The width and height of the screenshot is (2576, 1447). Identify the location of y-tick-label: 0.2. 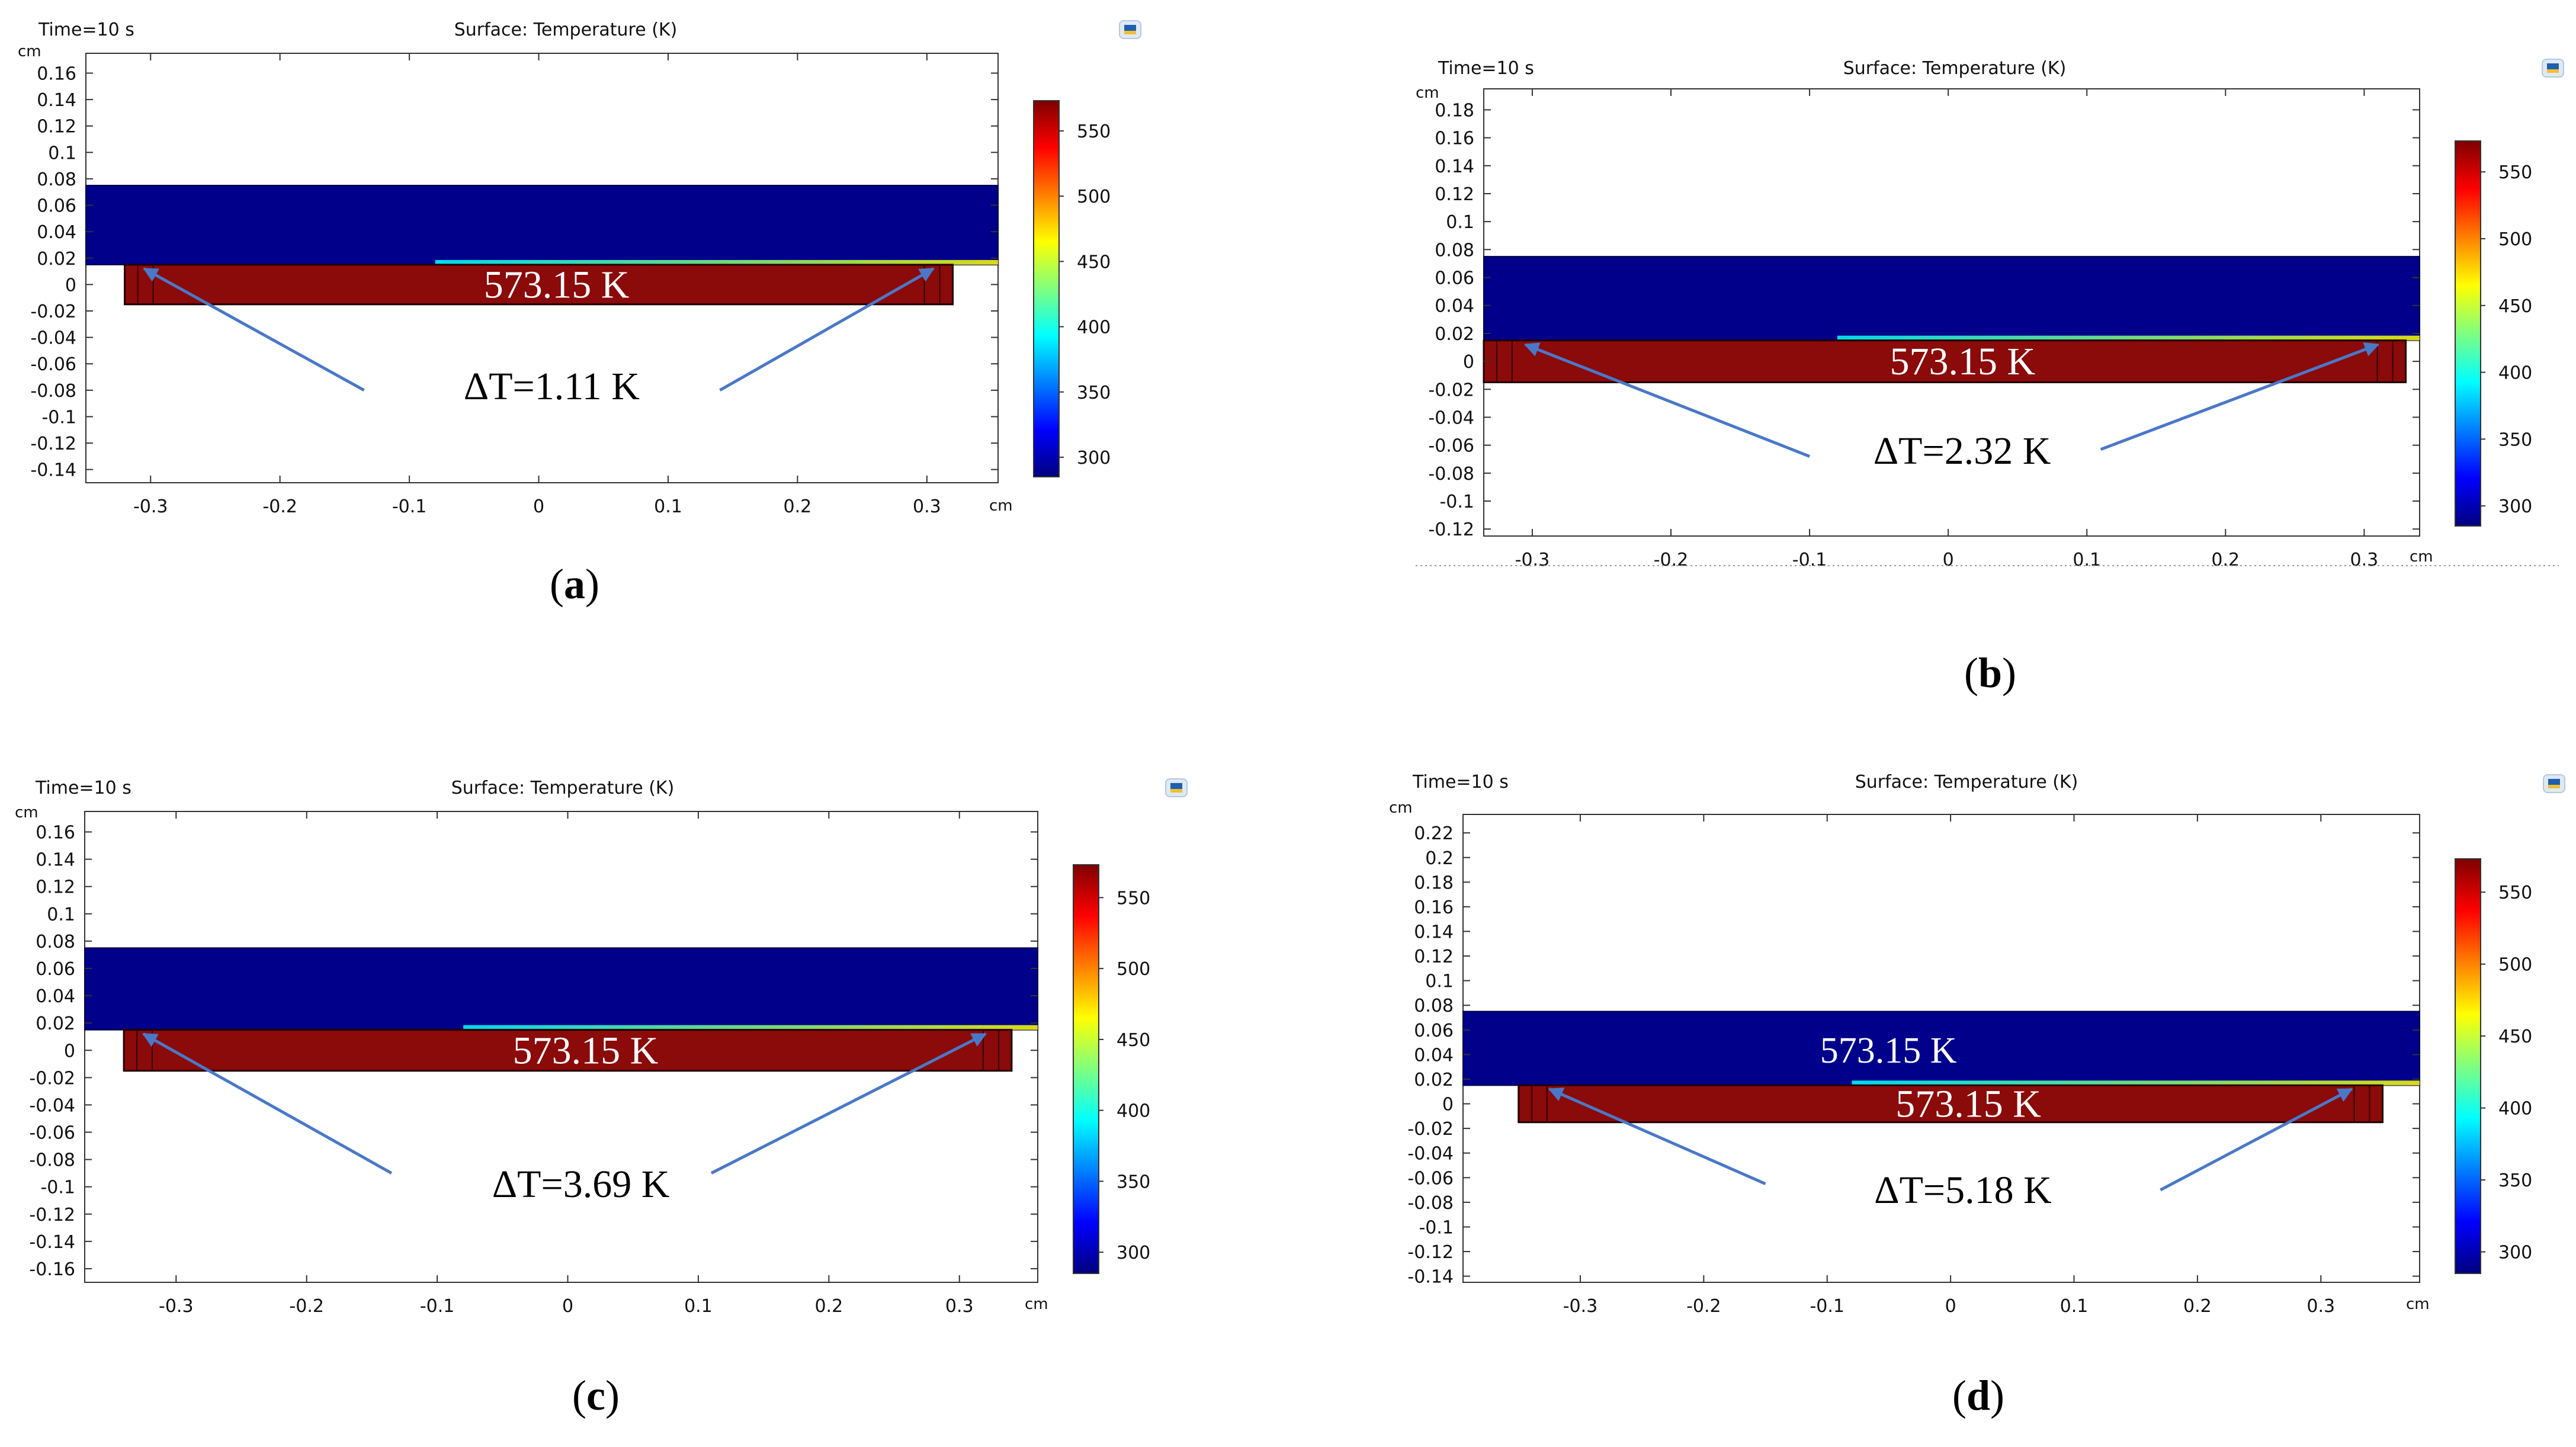
(1439, 858).